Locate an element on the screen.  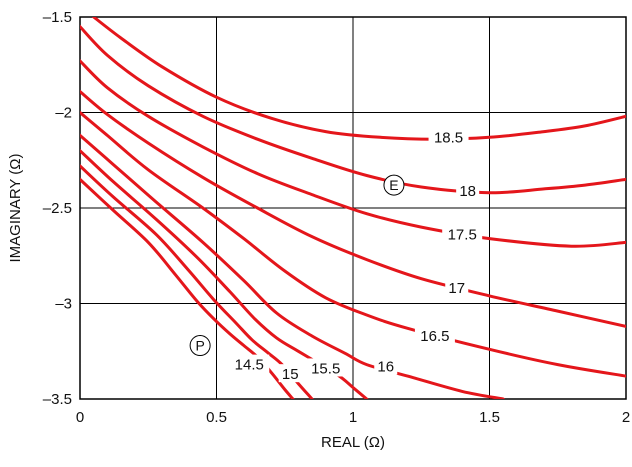
y-axis-title: IMAGINARY (Ω) is located at coordinates (15, 207).